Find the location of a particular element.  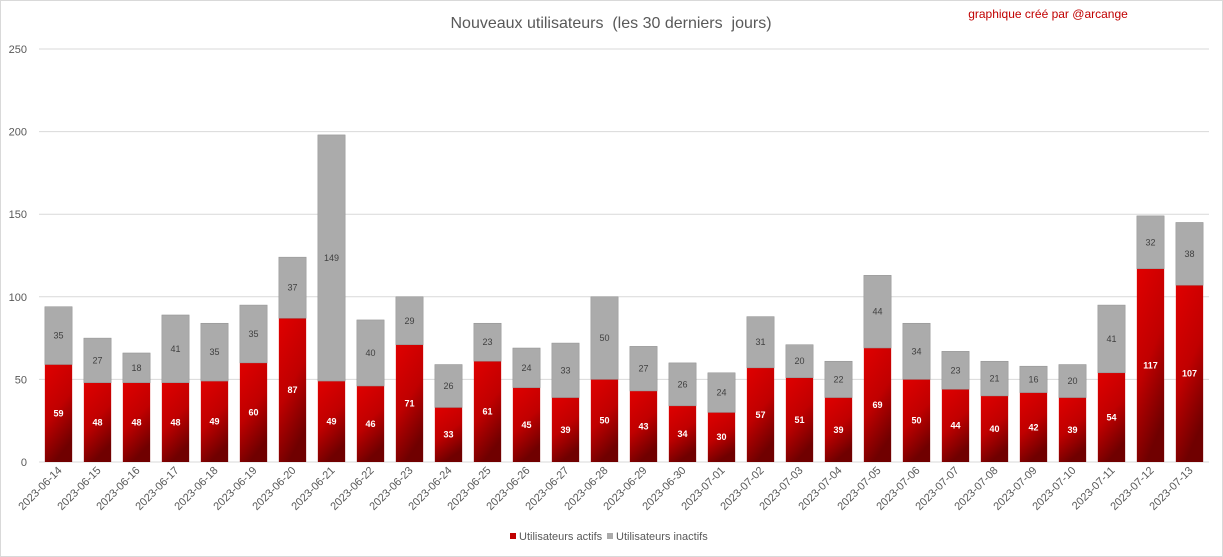

data-label-active: 30 is located at coordinates (721, 437).